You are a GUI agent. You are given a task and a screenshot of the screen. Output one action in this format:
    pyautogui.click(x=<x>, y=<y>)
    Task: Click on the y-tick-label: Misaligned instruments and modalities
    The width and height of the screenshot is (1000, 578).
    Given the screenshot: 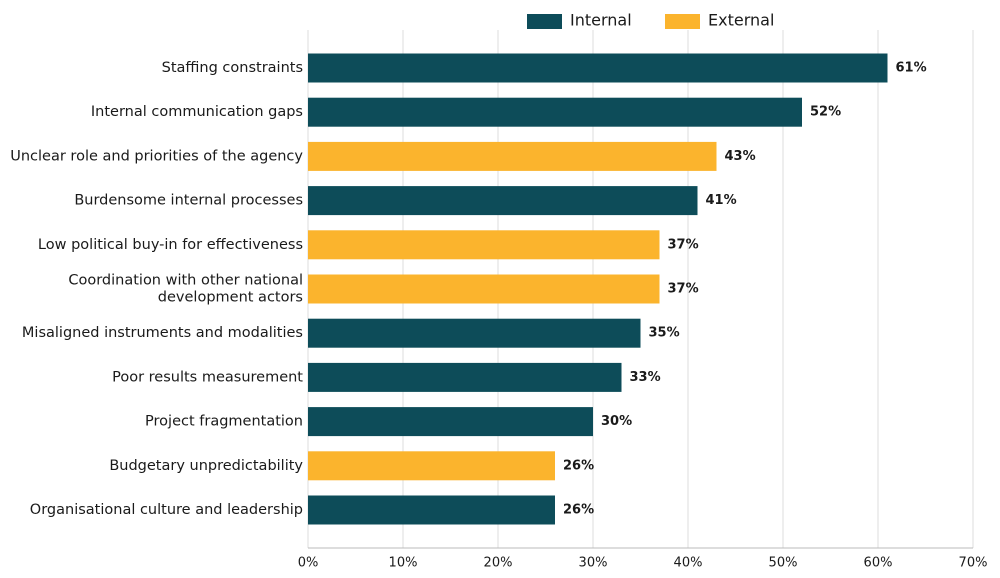 What is the action you would take?
    pyautogui.click(x=162, y=333)
    